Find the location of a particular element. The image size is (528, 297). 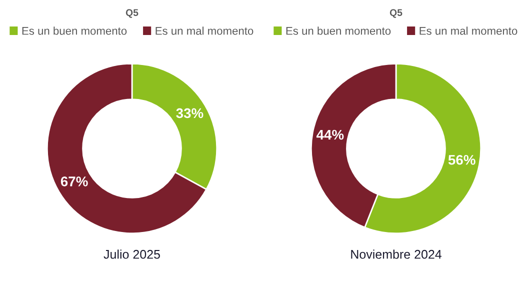

text: Julio 2025 is located at coordinates (132, 254).